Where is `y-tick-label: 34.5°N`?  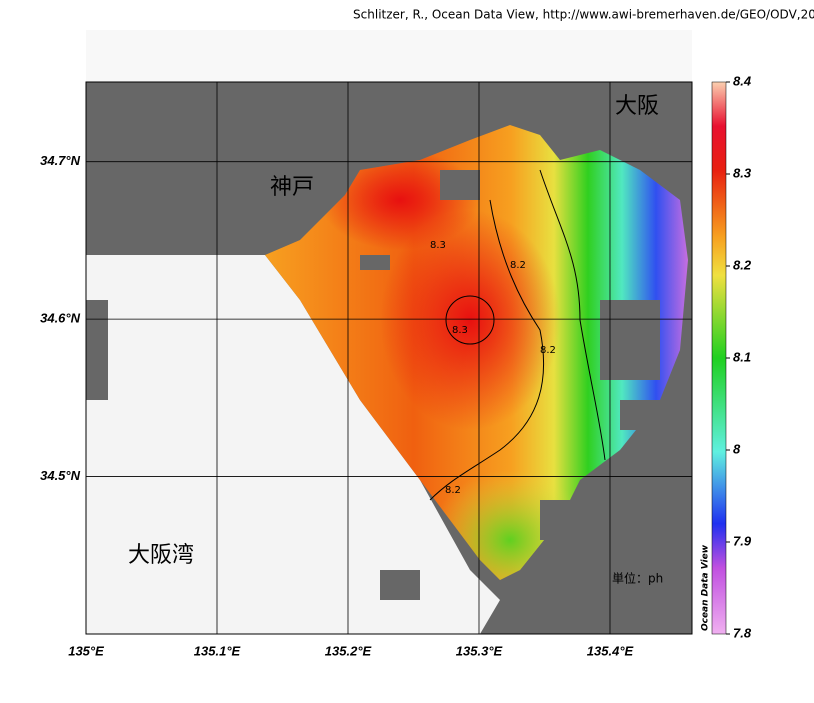
y-tick-label: 34.5°N is located at coordinates (60, 475).